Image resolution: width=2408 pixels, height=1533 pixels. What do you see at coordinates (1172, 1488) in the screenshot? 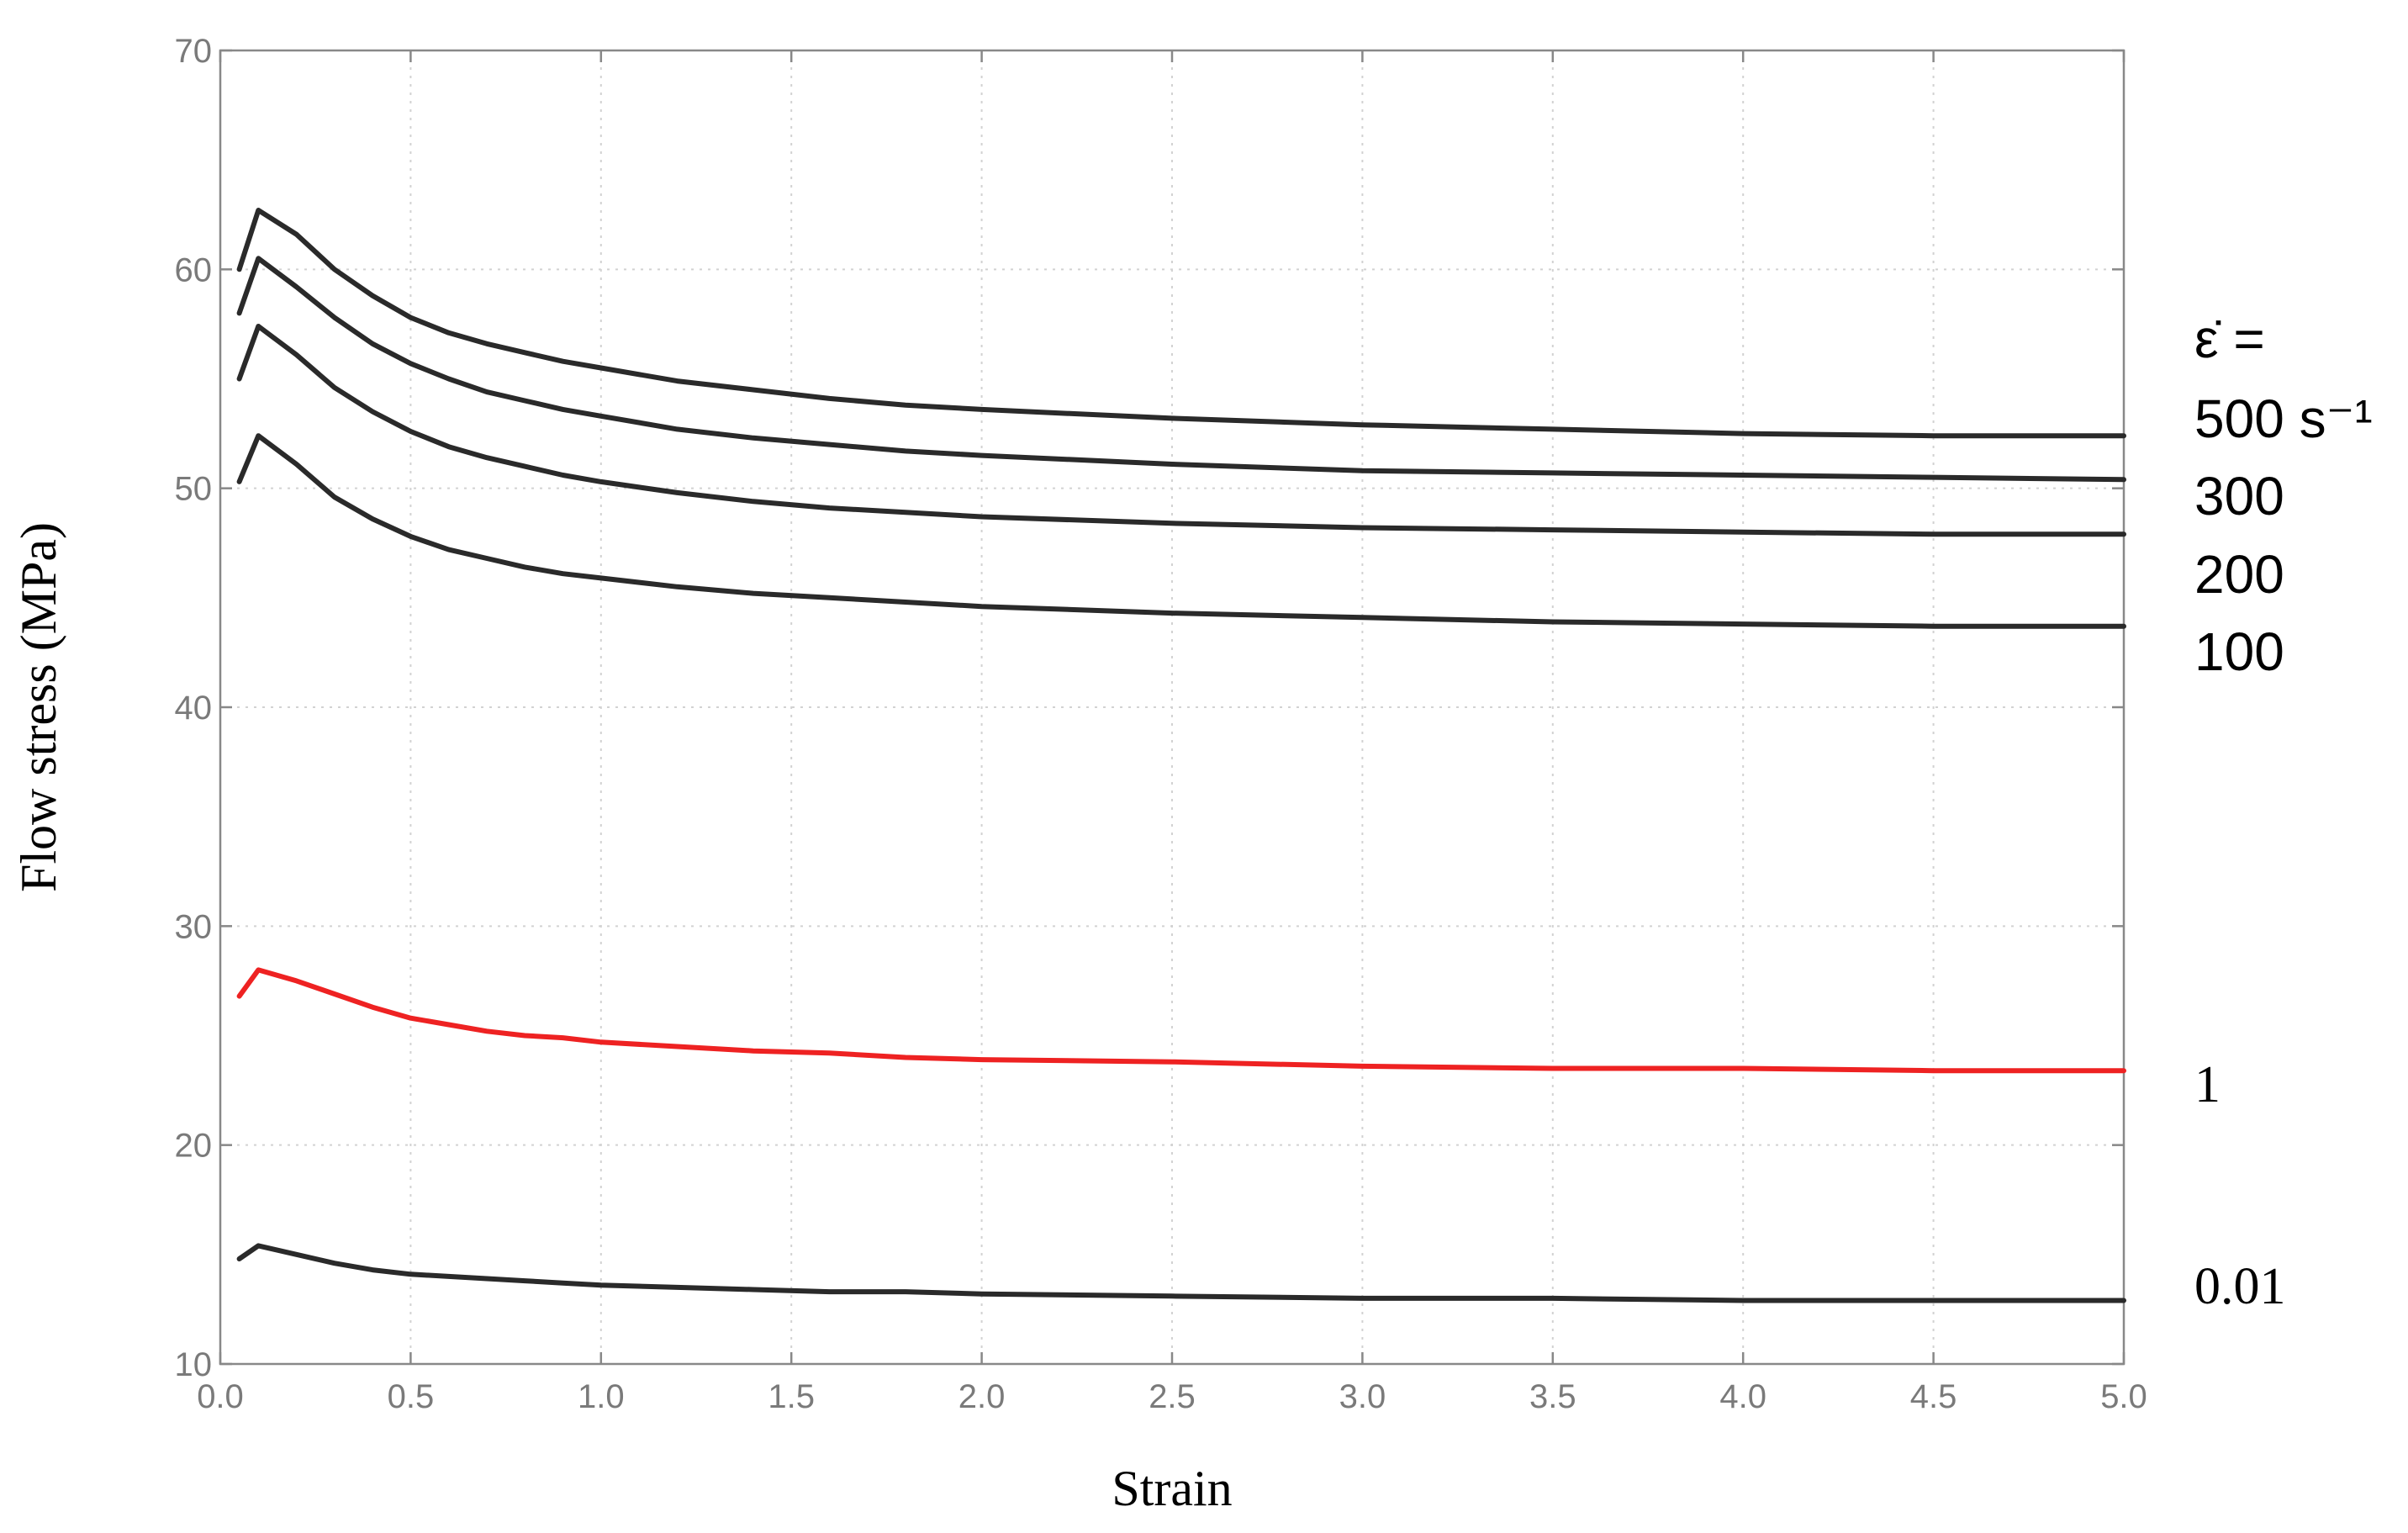
I see `x-axis-title: Strain` at bounding box center [1172, 1488].